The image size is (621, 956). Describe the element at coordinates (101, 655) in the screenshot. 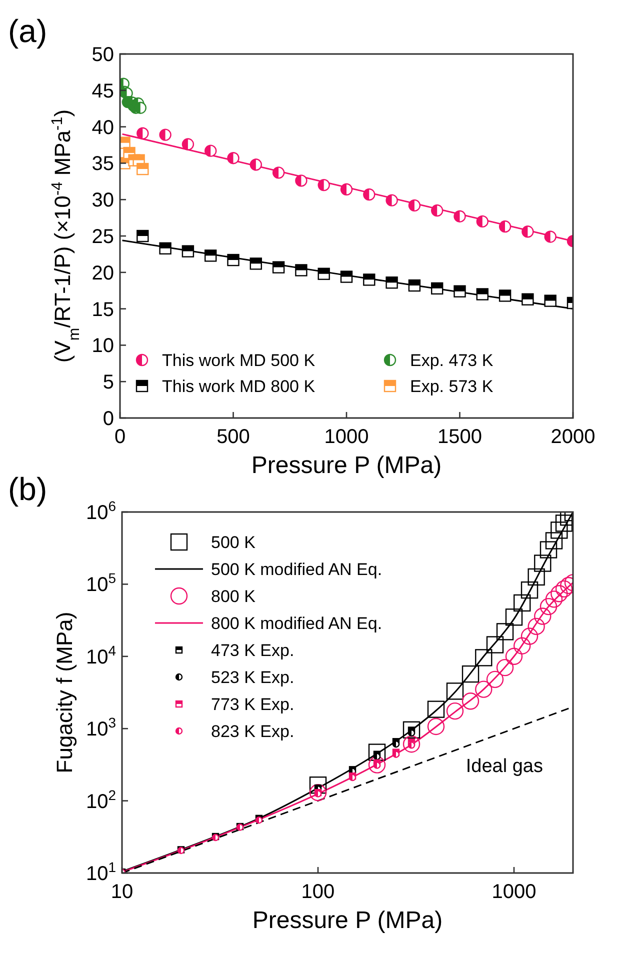

I see `y-tick-label: 10$^{4}$` at that location.